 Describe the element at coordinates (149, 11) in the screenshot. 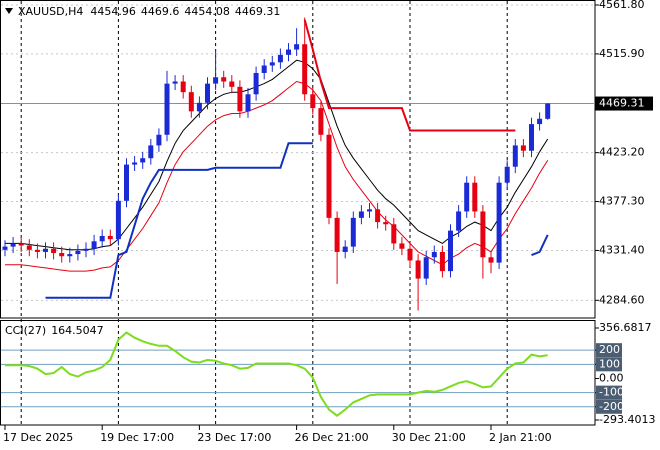

I see `header: XAUUSD,H4 4454.96 4469.6 4454.08 4469.31` at that location.